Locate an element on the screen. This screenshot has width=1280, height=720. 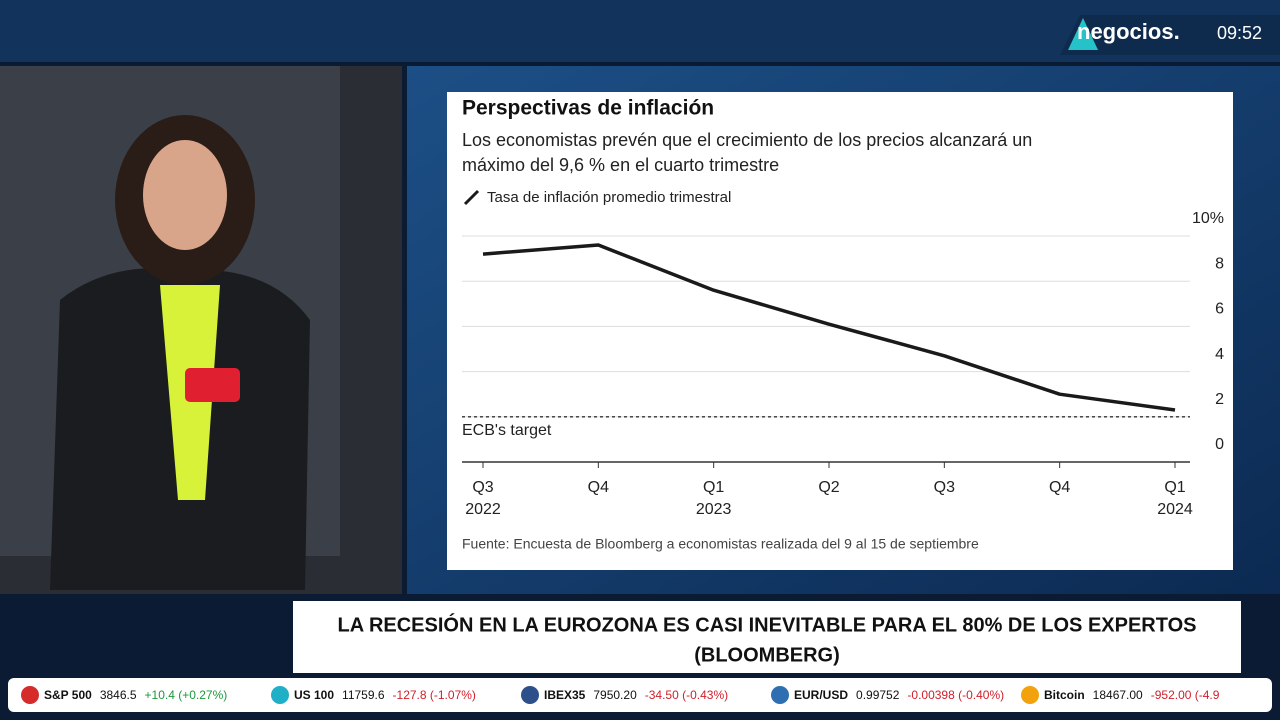
x-tick-label: Q1 2023 is located at coordinates (714, 498).